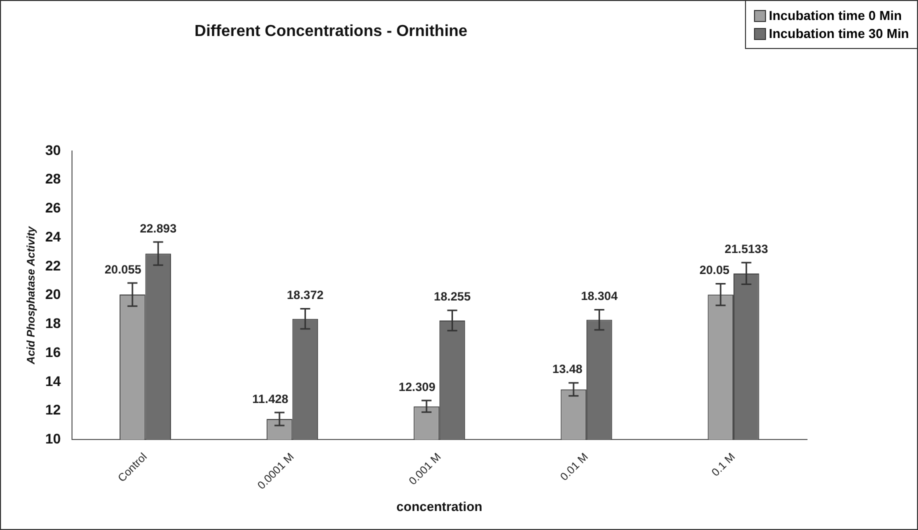 The height and width of the screenshot is (530, 918). What do you see at coordinates (417, 387) in the screenshot?
I see `data-label: 12.309` at bounding box center [417, 387].